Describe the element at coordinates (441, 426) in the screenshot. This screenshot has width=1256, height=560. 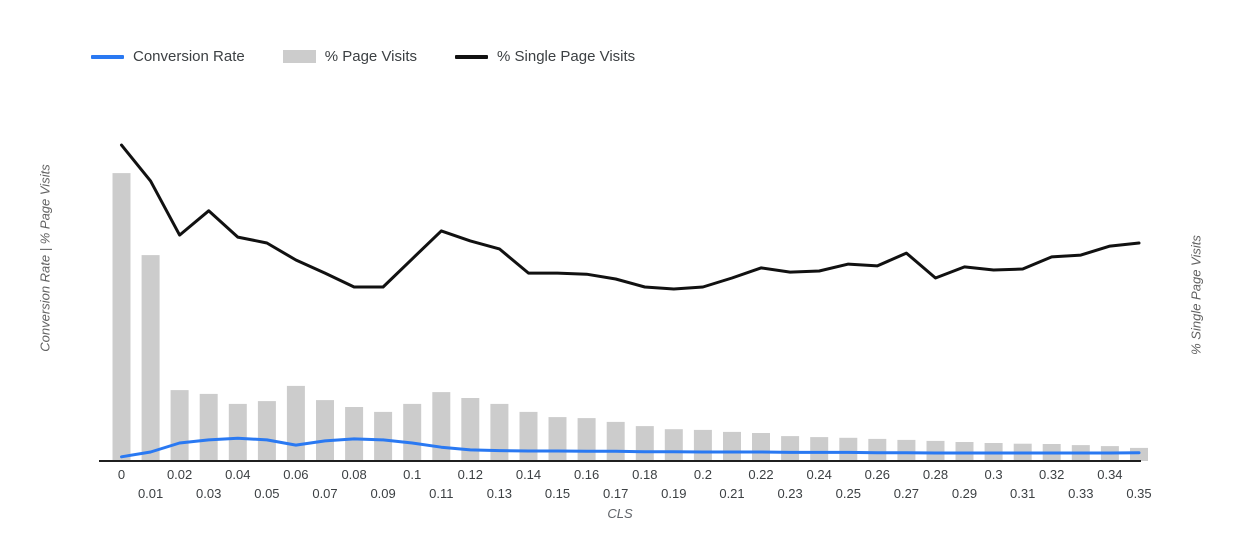
I see `page-visits-bar-0.11` at that location.